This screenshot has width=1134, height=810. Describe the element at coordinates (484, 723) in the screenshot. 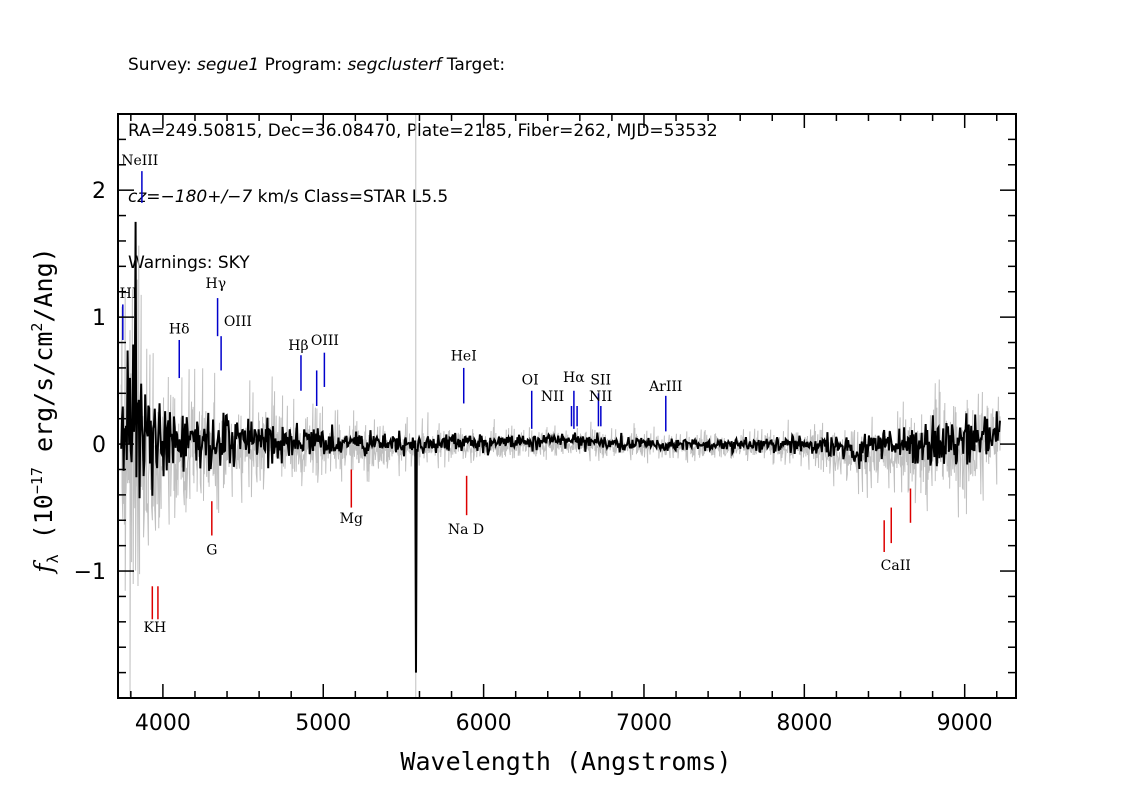

I see `x-tick-label: 6000` at that location.